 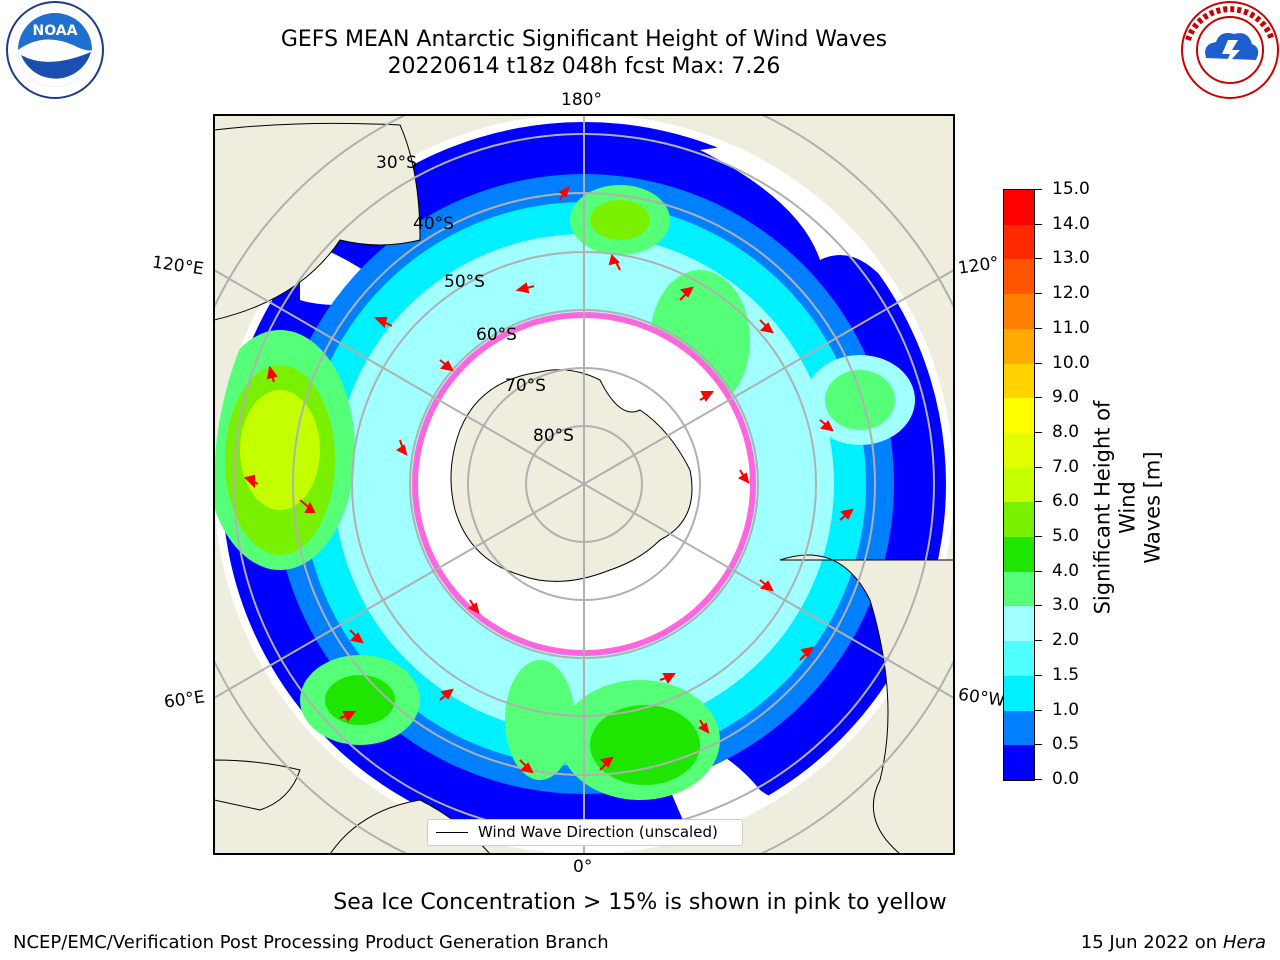 I want to click on colorbar-tick-label: 14.0, so click(x=1071, y=223).